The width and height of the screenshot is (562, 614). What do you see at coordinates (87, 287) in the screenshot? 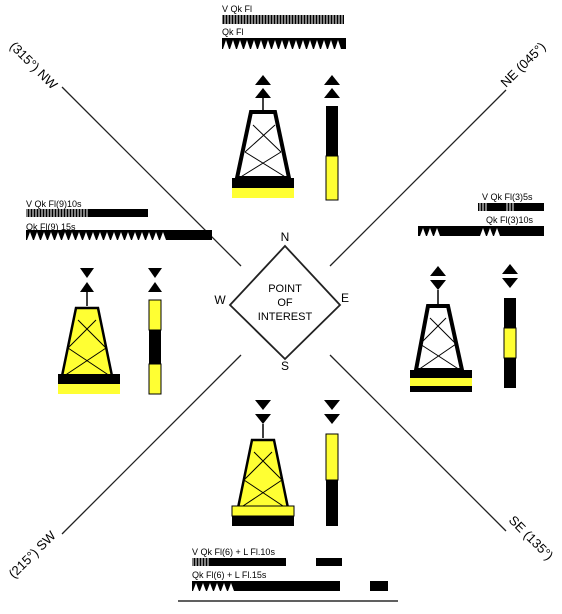
I see `west-topmark-lower-cone` at bounding box center [87, 287].